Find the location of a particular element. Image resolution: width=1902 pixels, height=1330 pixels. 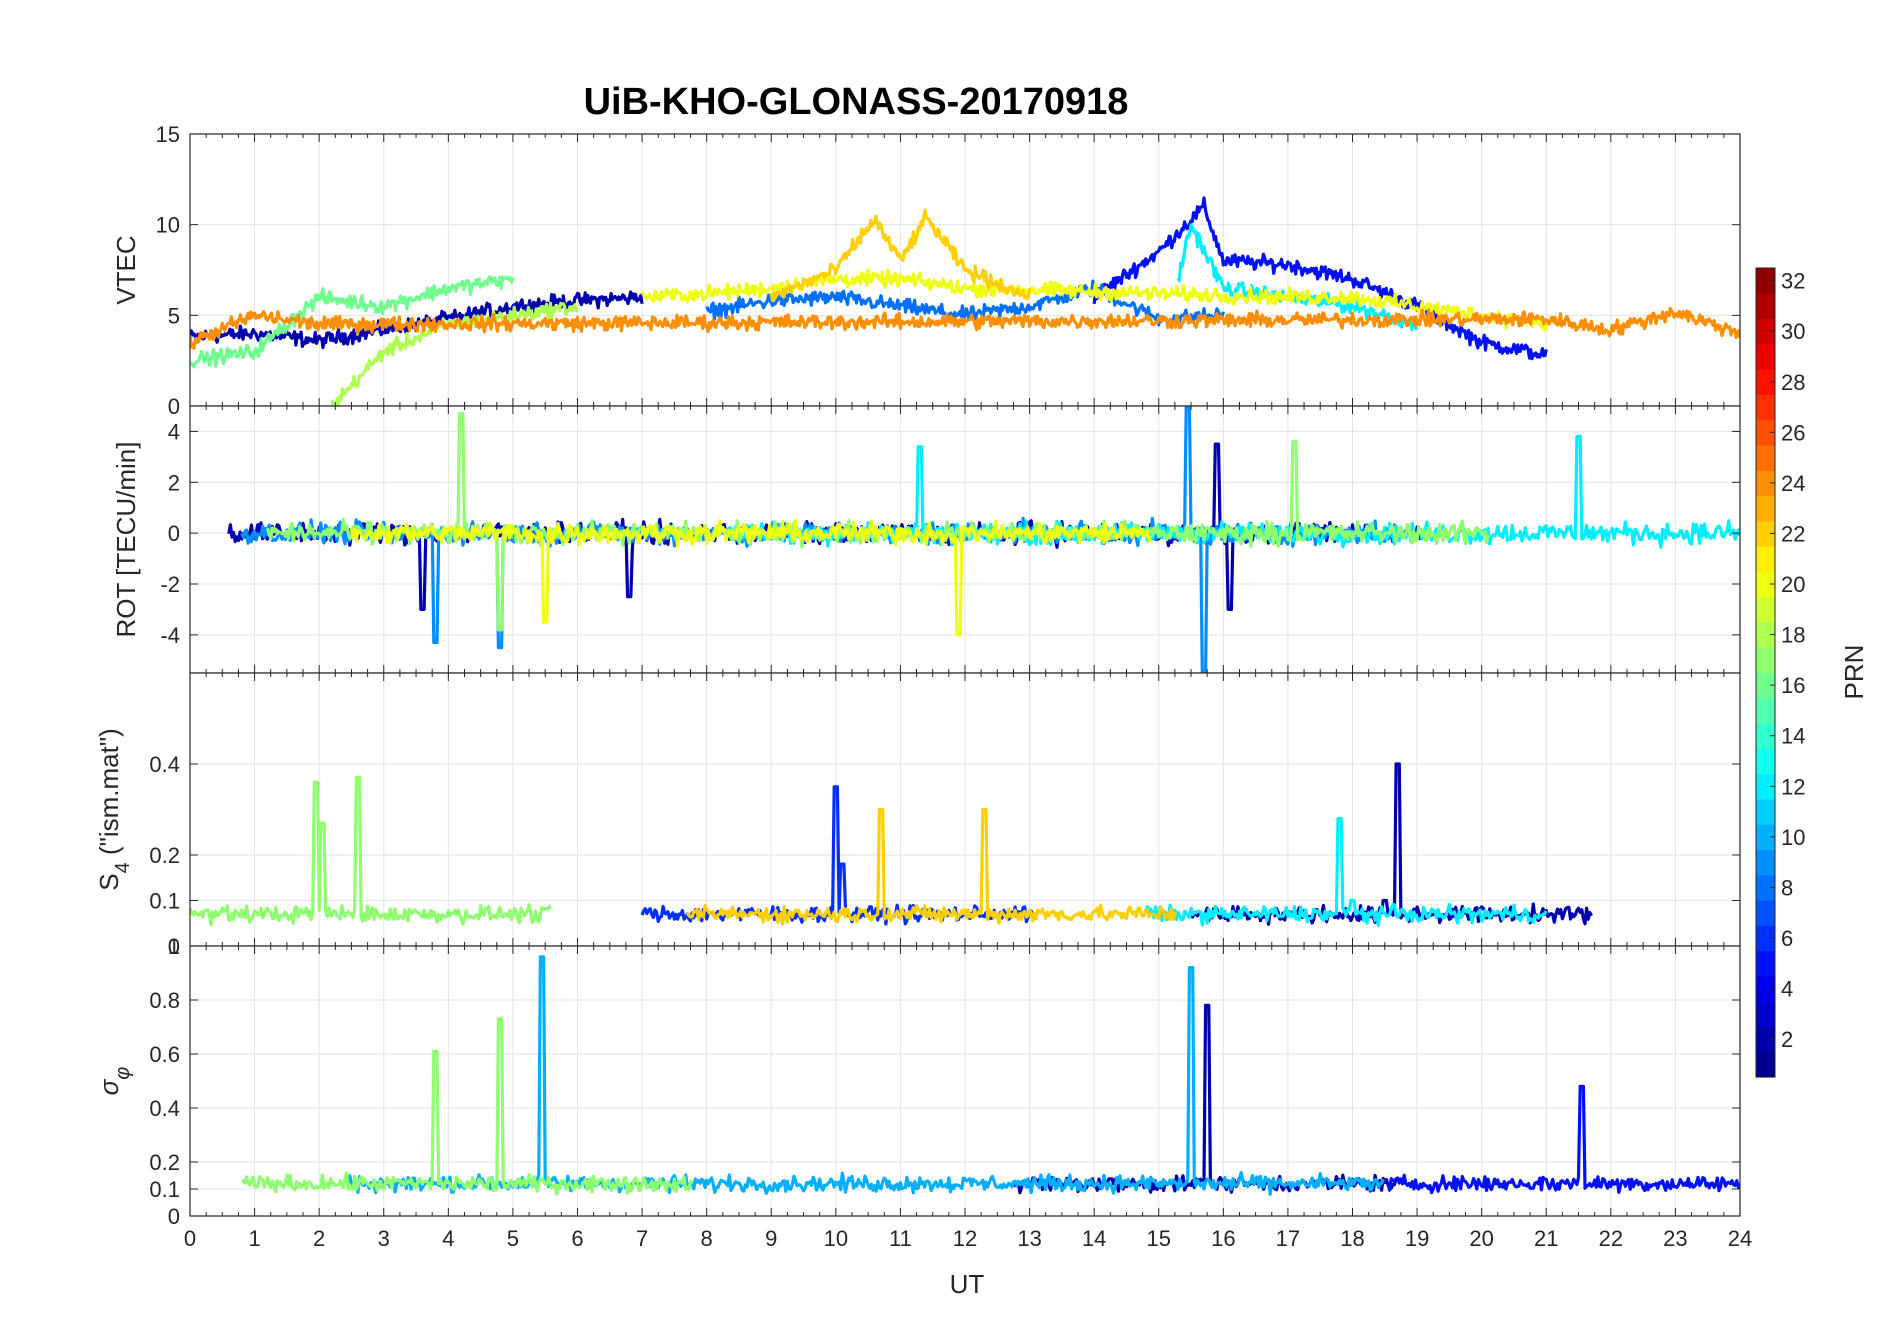

rot-y-tick-label: 0 is located at coordinates (174, 533).